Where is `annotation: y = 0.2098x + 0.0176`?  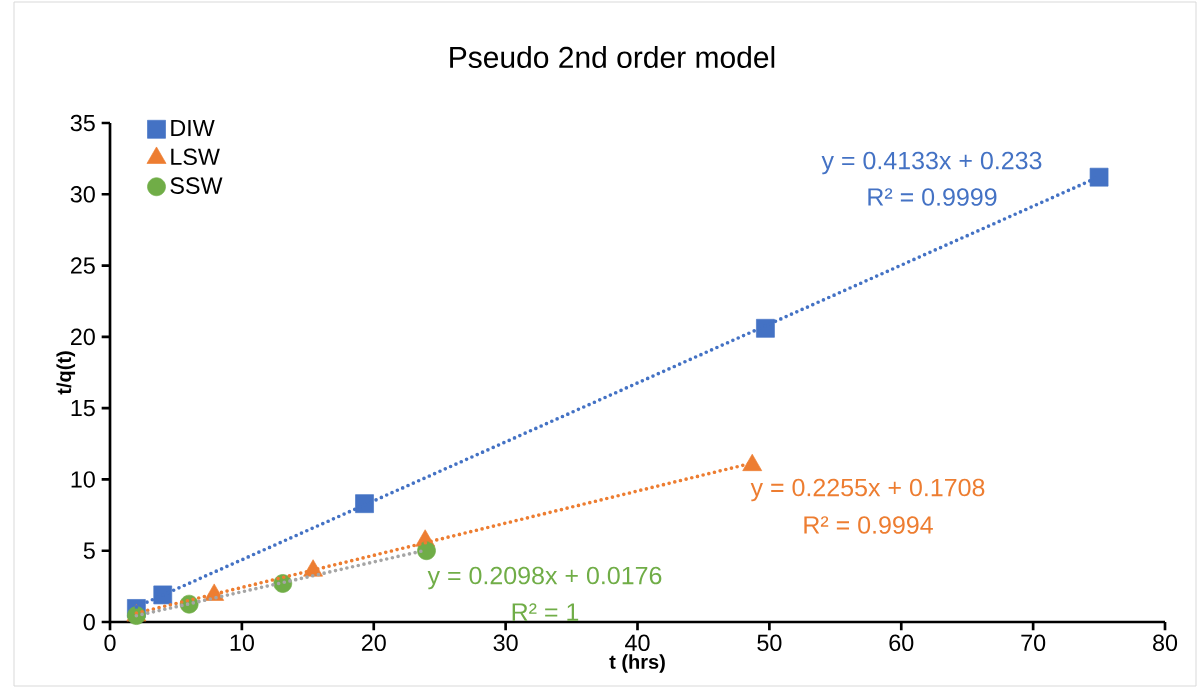 annotation: y = 0.2098x + 0.0176 is located at coordinates (544, 578).